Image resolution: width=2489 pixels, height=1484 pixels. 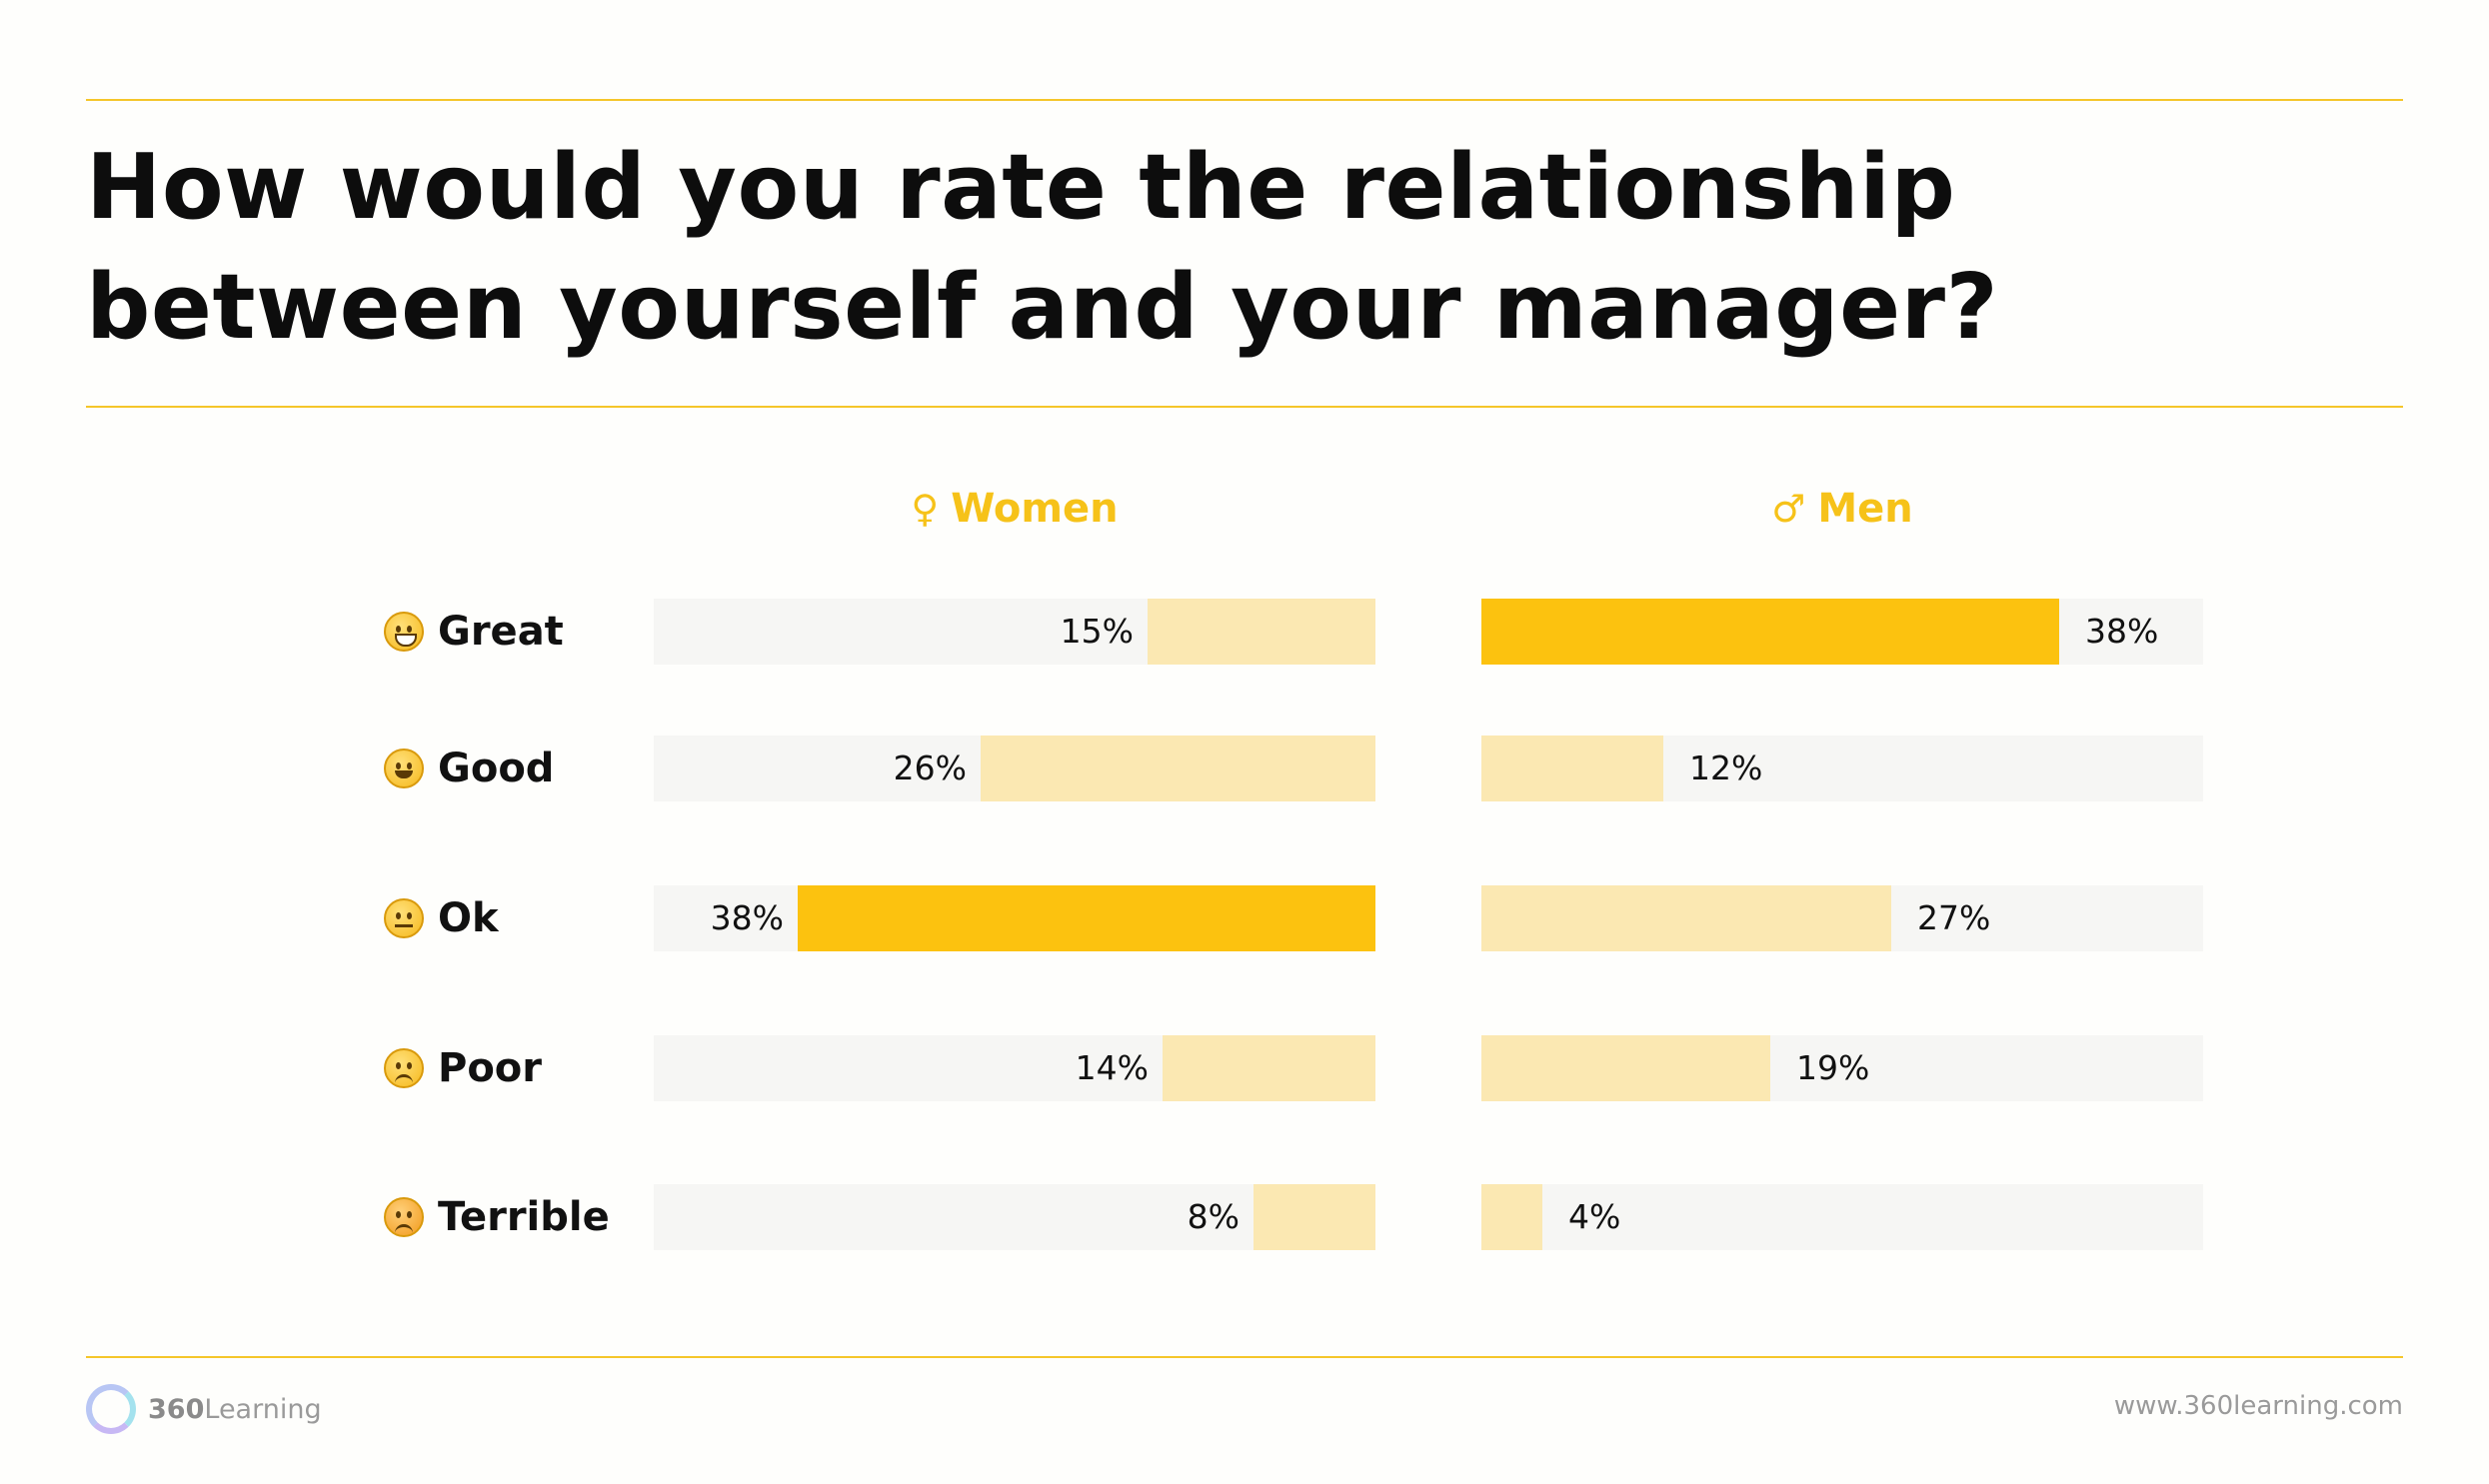 I want to click on bar-men-good, so click(x=1572, y=768).